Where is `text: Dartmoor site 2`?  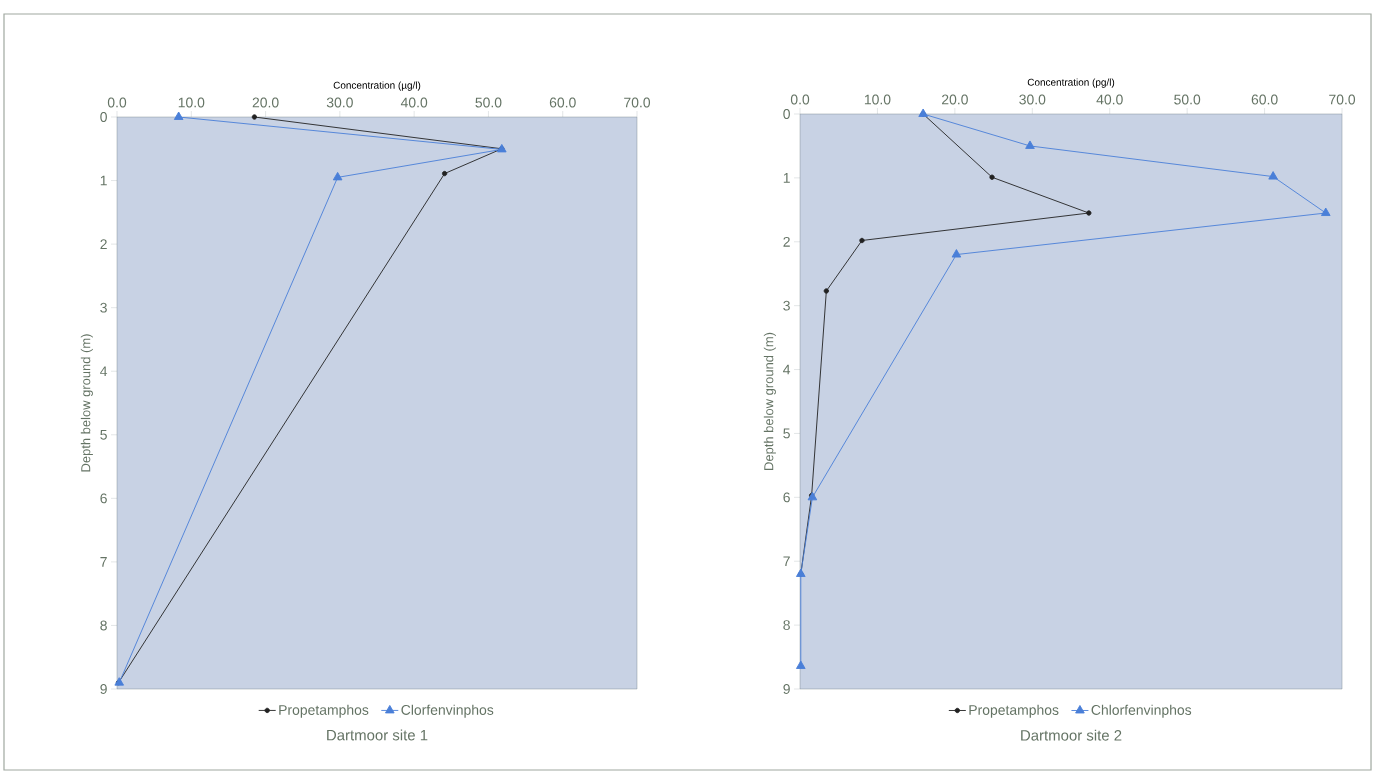 text: Dartmoor site 2 is located at coordinates (1071, 735).